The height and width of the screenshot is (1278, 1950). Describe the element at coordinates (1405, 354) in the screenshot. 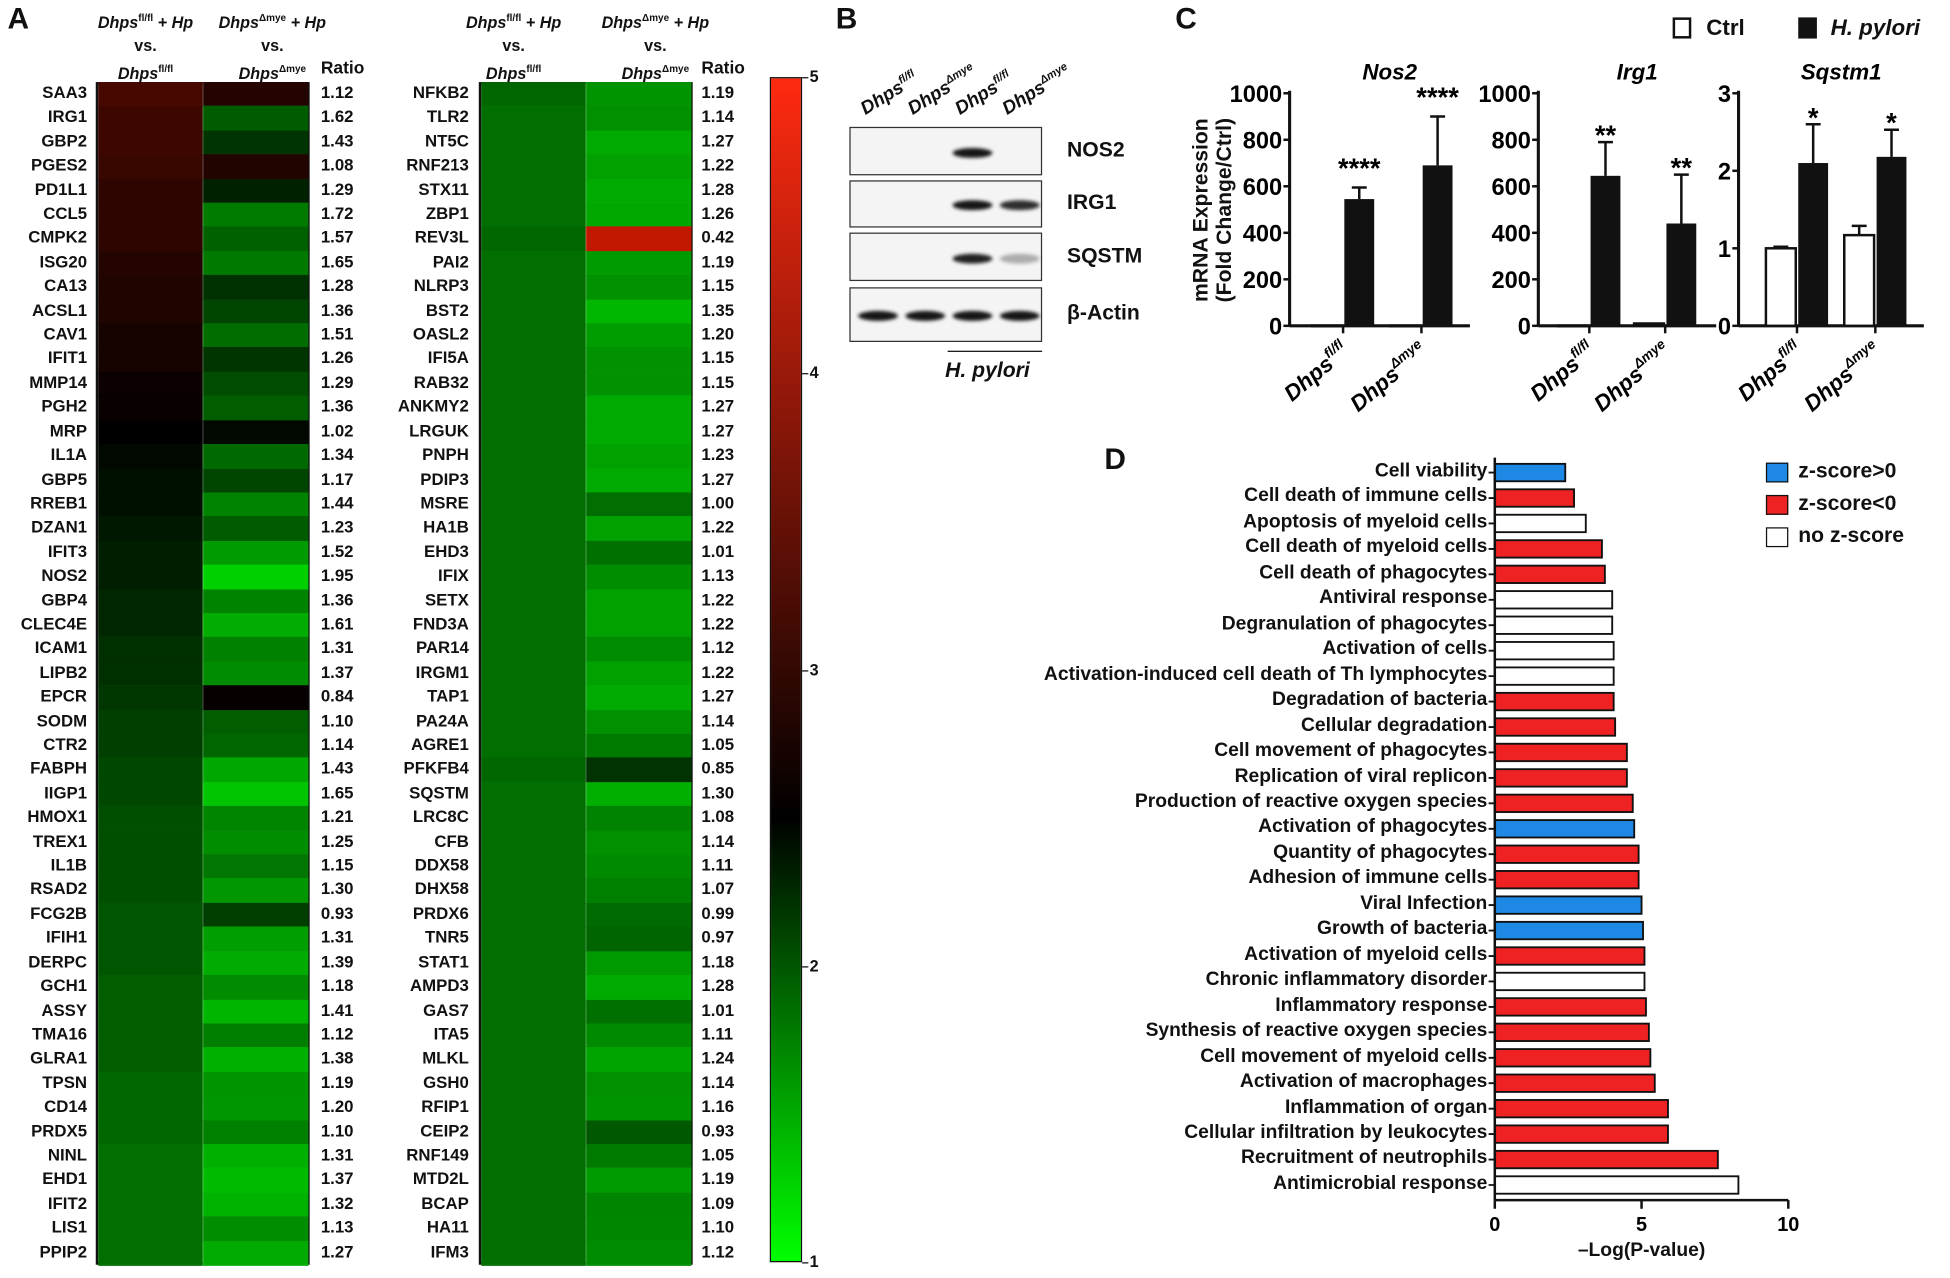

I see `category-genotype: Δmye` at that location.